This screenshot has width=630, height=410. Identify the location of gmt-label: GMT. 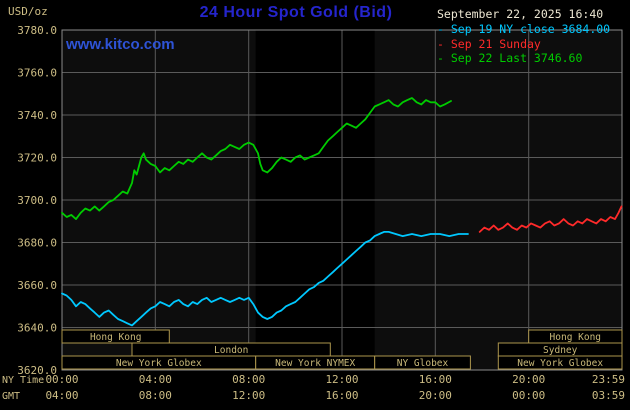
(11, 396).